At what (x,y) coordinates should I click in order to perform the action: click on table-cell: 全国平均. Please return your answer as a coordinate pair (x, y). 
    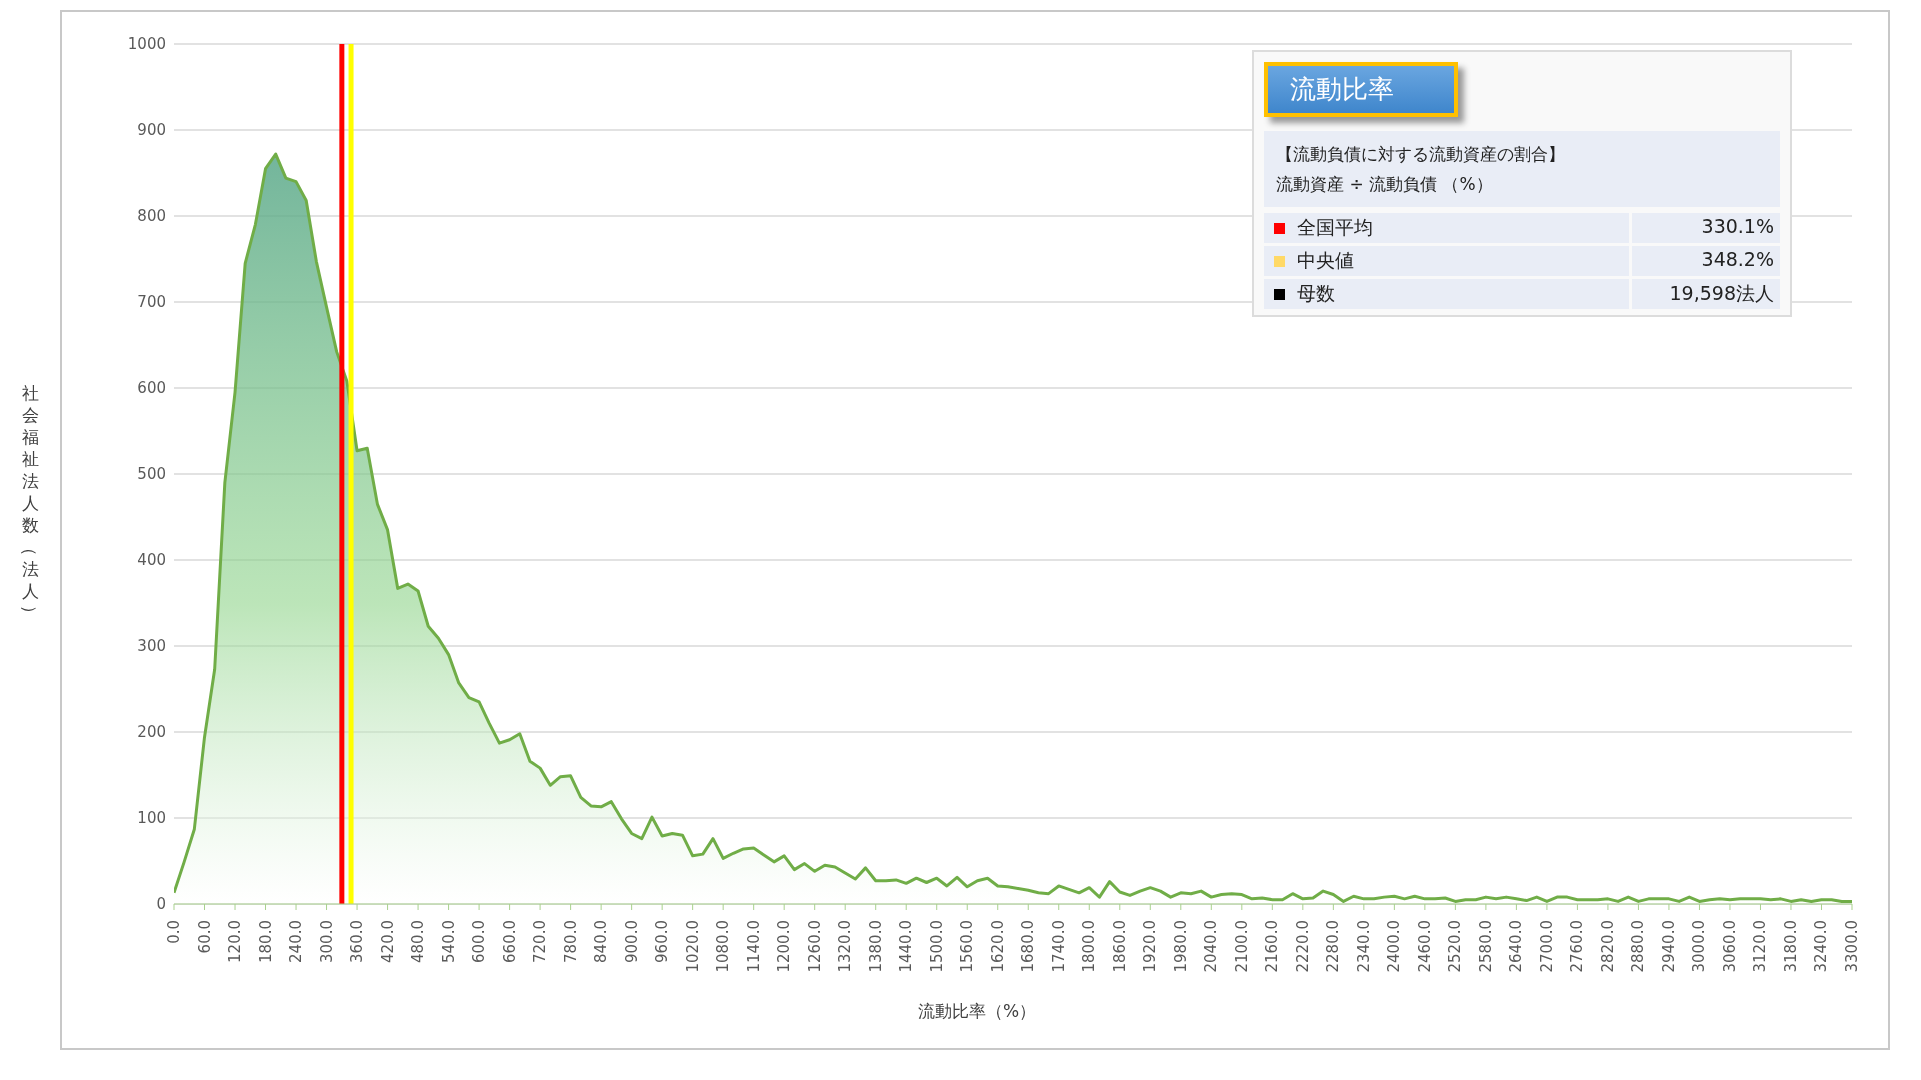
    Looking at the image, I should click on (1446, 228).